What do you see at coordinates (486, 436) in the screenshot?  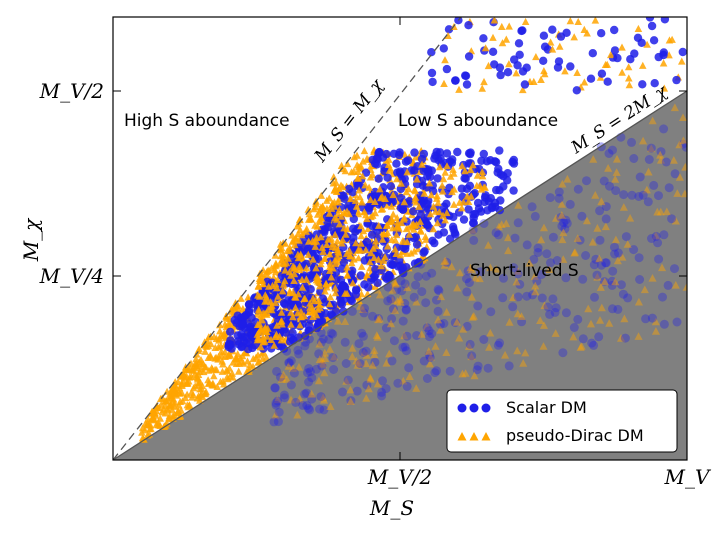 I see `legend-dirac-marker` at bounding box center [486, 436].